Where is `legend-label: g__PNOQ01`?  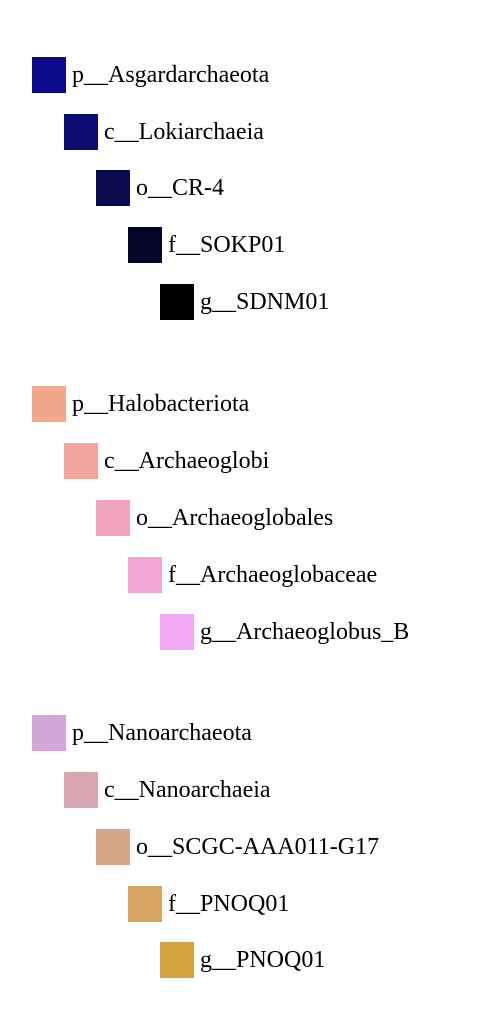
legend-label: g__PNOQ01 is located at coordinates (262, 960).